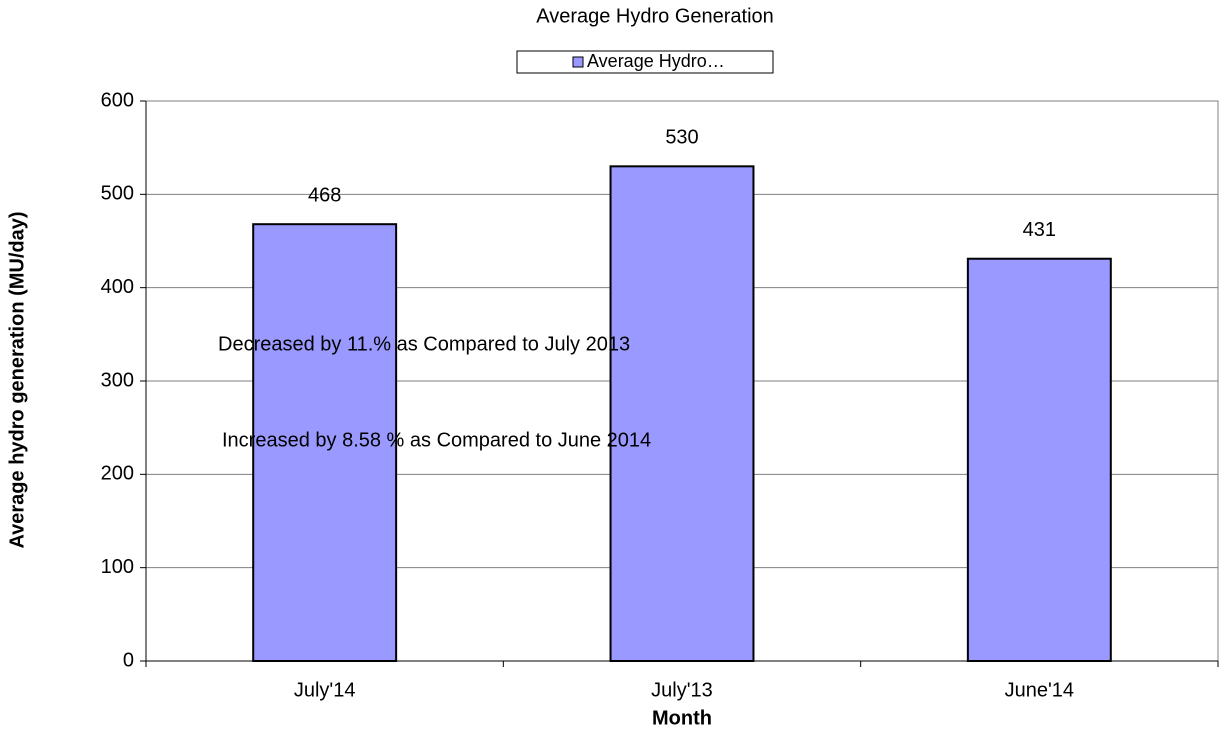 The width and height of the screenshot is (1225, 740). I want to click on legend-swatch, so click(578, 62).